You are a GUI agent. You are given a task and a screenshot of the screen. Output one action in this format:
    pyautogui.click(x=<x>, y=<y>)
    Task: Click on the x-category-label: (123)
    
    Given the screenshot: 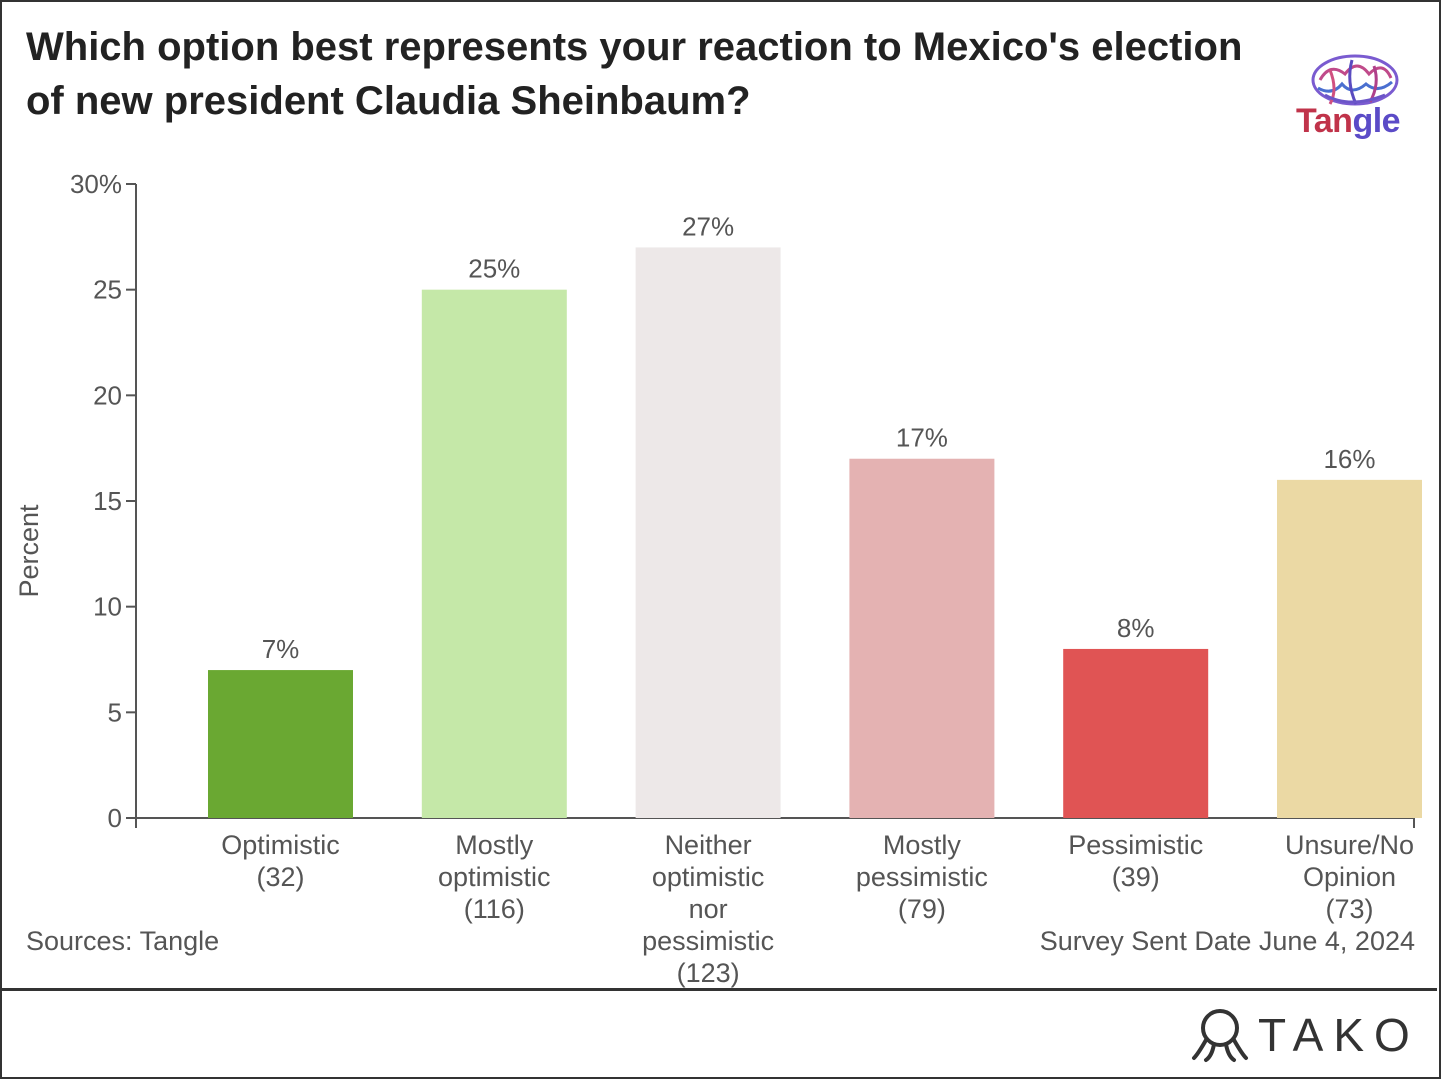 What is the action you would take?
    pyautogui.click(x=708, y=973)
    